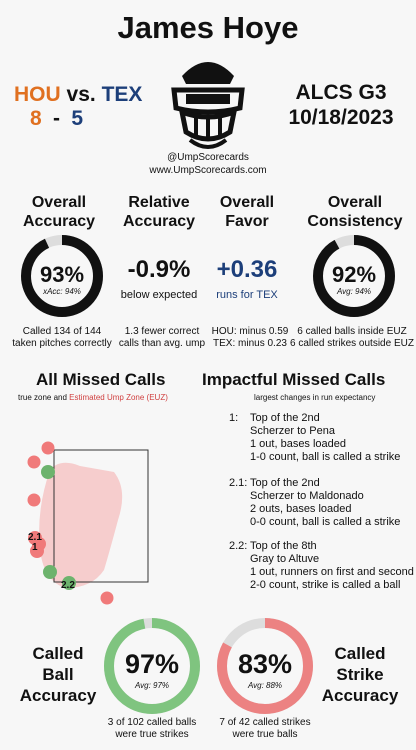 This screenshot has height=750, width=416. I want to click on impact-item-2-num: 2.1:, so click(238, 483).